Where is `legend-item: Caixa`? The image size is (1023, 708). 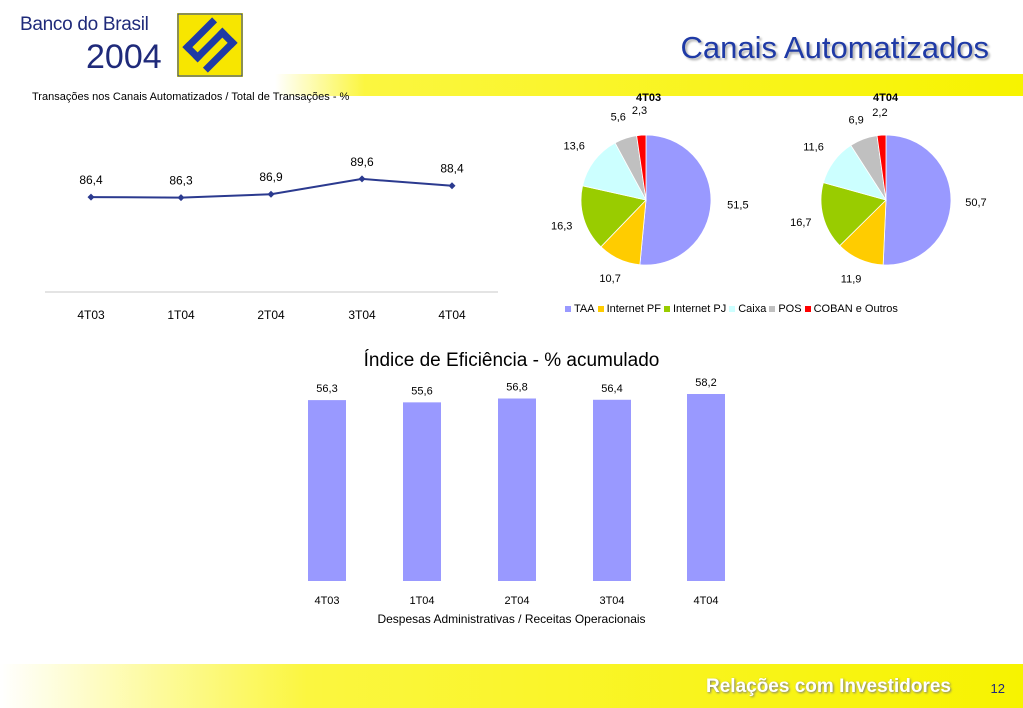 legend-item: Caixa is located at coordinates (747, 309).